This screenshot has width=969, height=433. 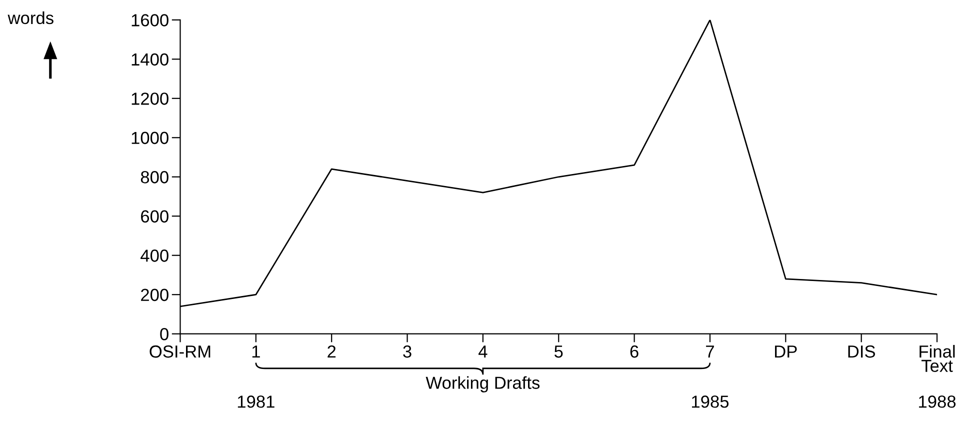 I want to click on x-tick-label: DP, so click(x=786, y=352).